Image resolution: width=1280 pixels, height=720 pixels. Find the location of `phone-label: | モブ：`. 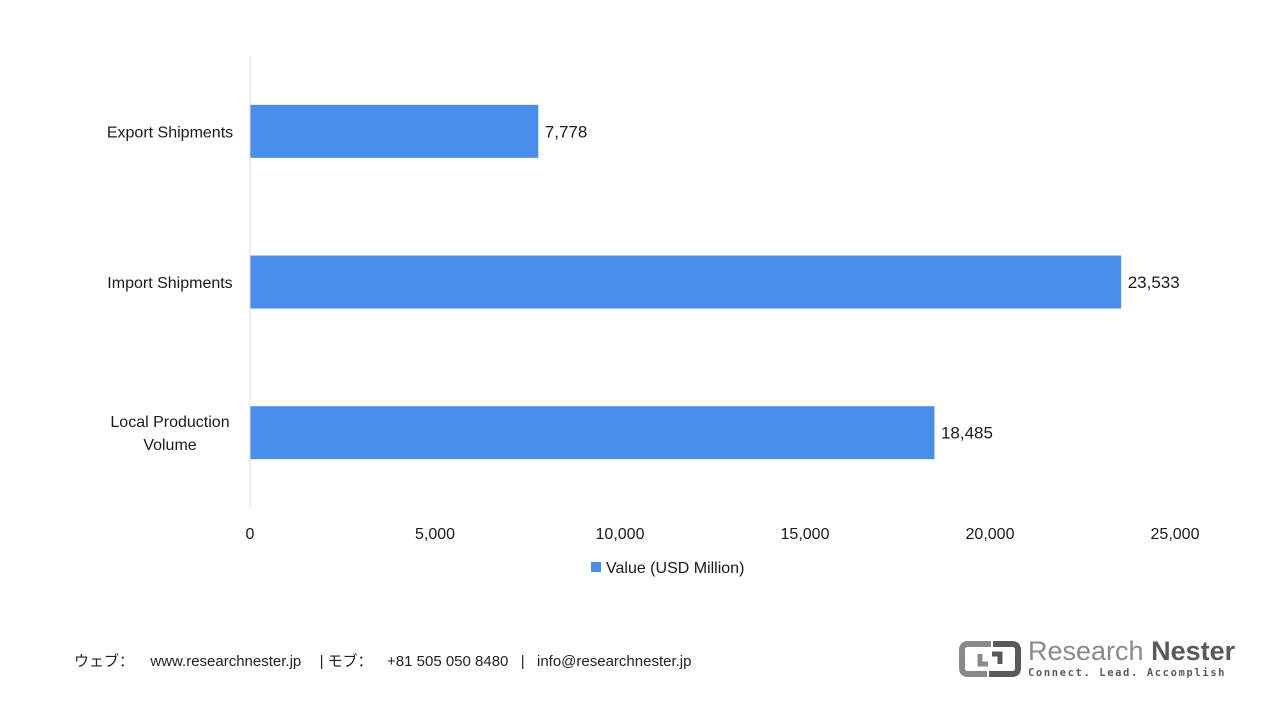

phone-label: | モブ： is located at coordinates (346, 661).